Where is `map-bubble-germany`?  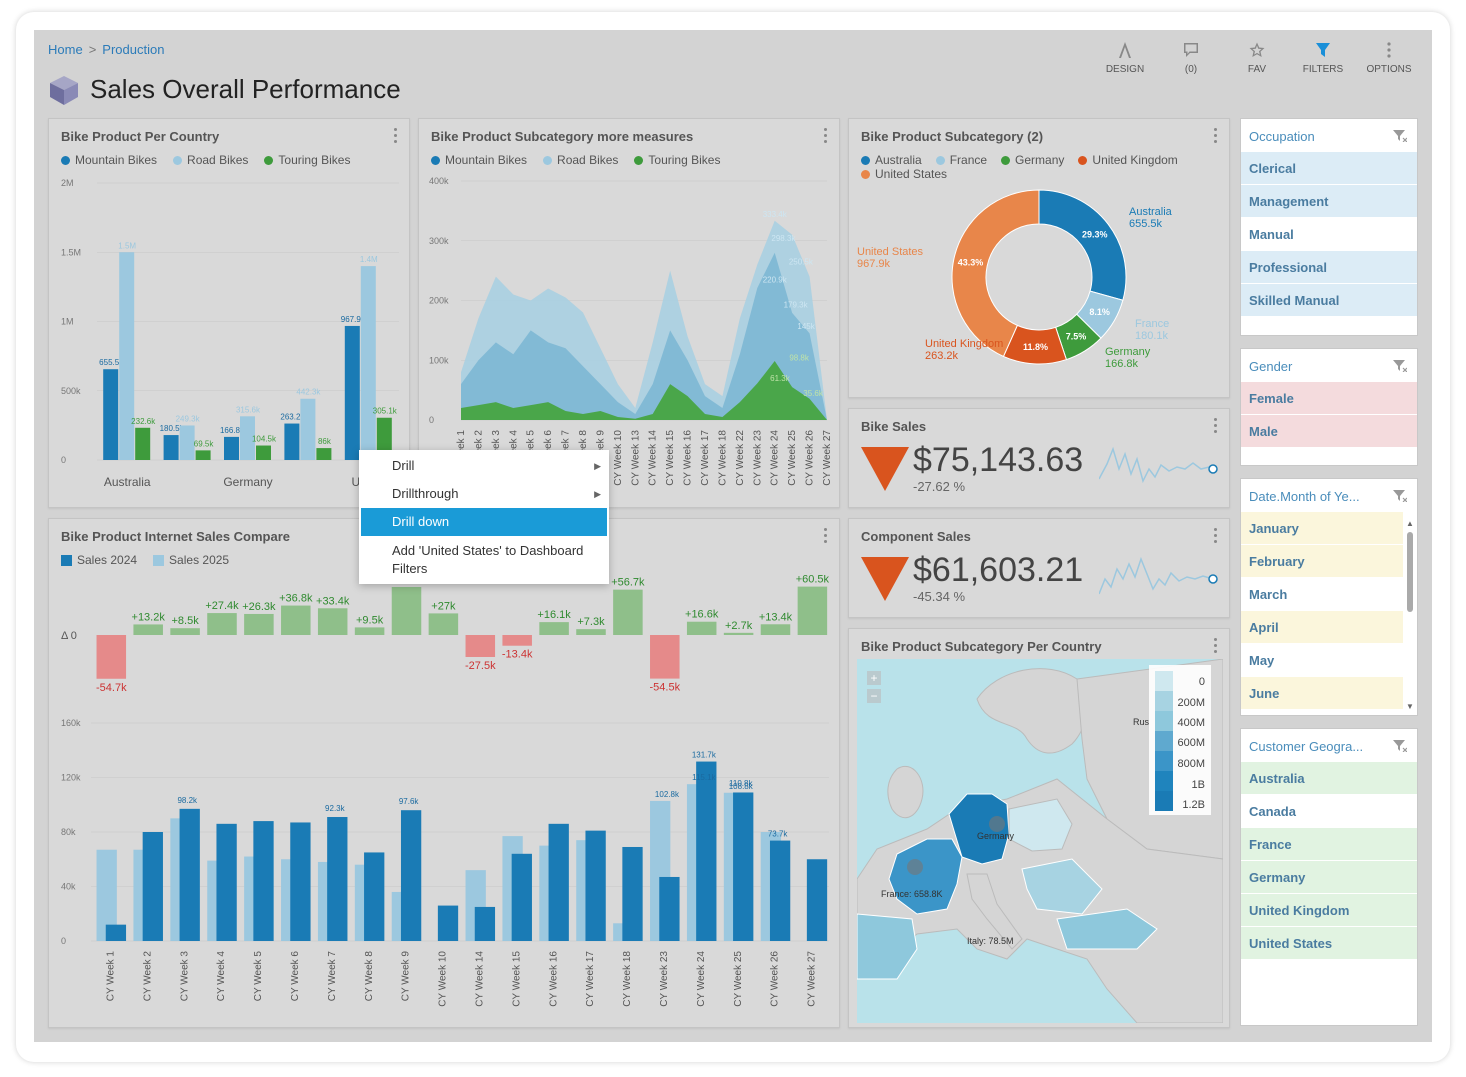
map-bubble-germany is located at coordinates (997, 824).